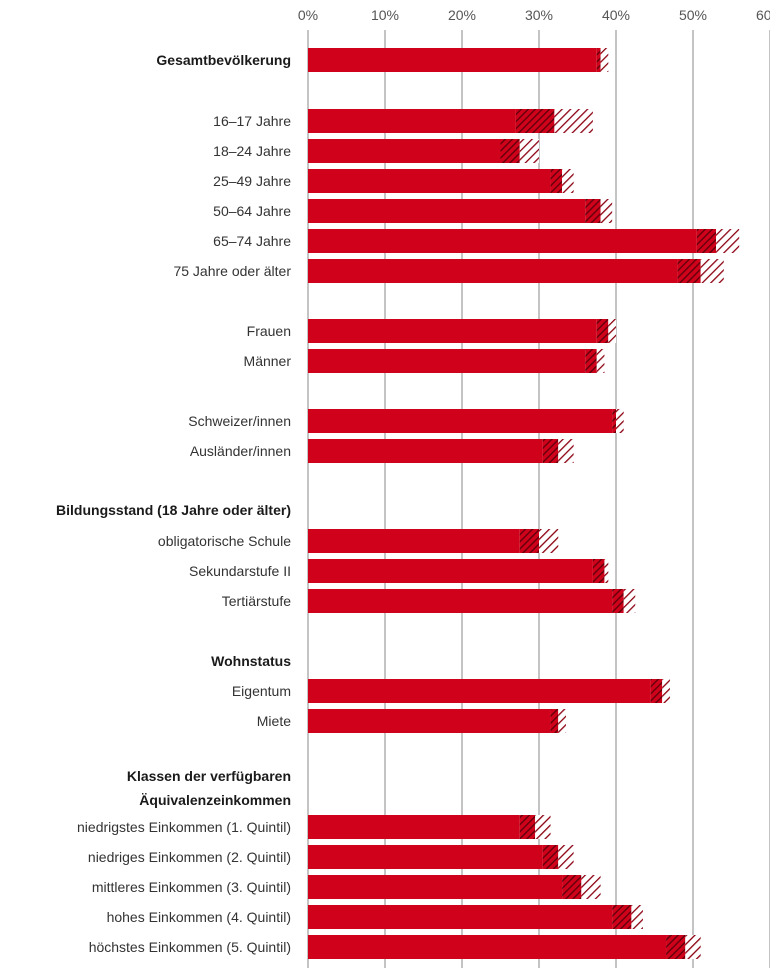 Image resolution: width=770 pixels, height=972 pixels. Describe the element at coordinates (274, 721) in the screenshot. I see `category-label: Miete` at that location.